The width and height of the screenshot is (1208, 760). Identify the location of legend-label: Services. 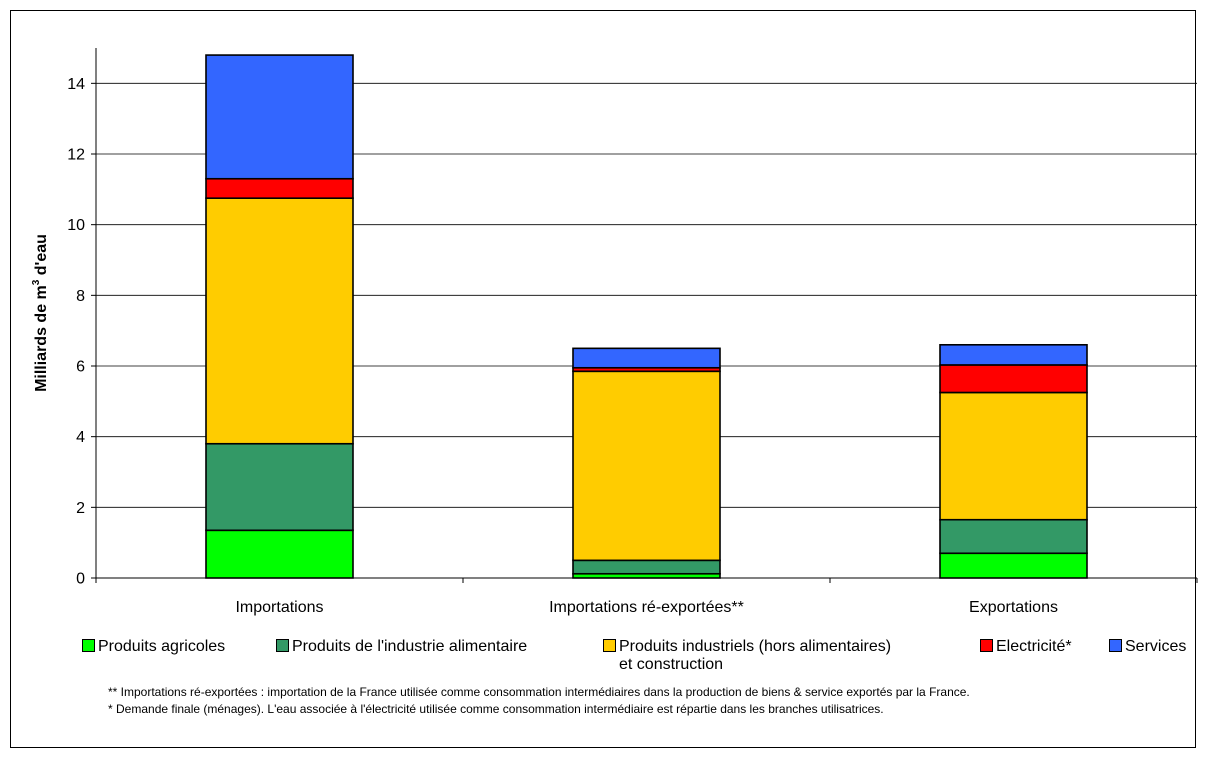
(1156, 646).